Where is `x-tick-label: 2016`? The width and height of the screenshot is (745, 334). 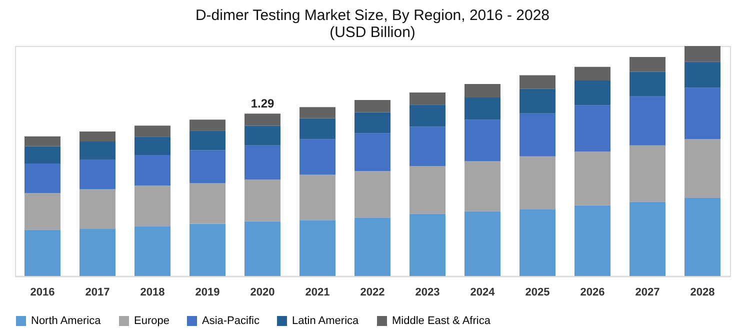
x-tick-label: 2016 is located at coordinates (42, 292).